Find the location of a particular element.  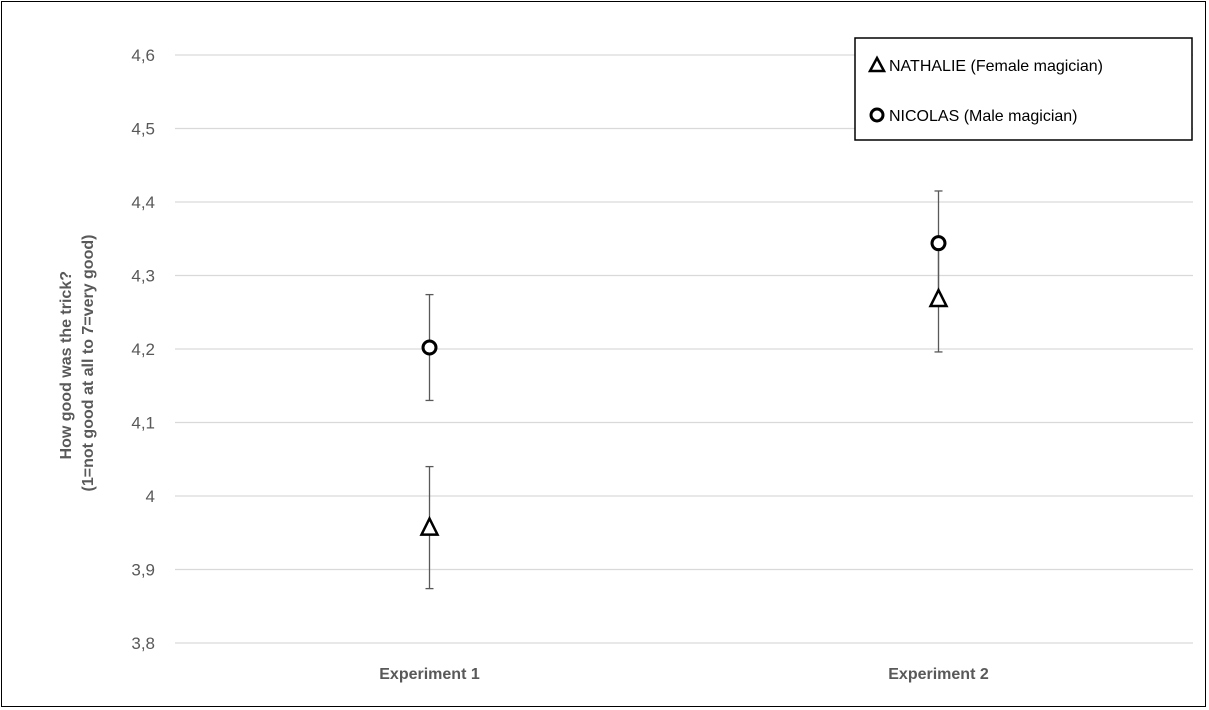

y-tick-label: 3,9 is located at coordinates (143, 570).